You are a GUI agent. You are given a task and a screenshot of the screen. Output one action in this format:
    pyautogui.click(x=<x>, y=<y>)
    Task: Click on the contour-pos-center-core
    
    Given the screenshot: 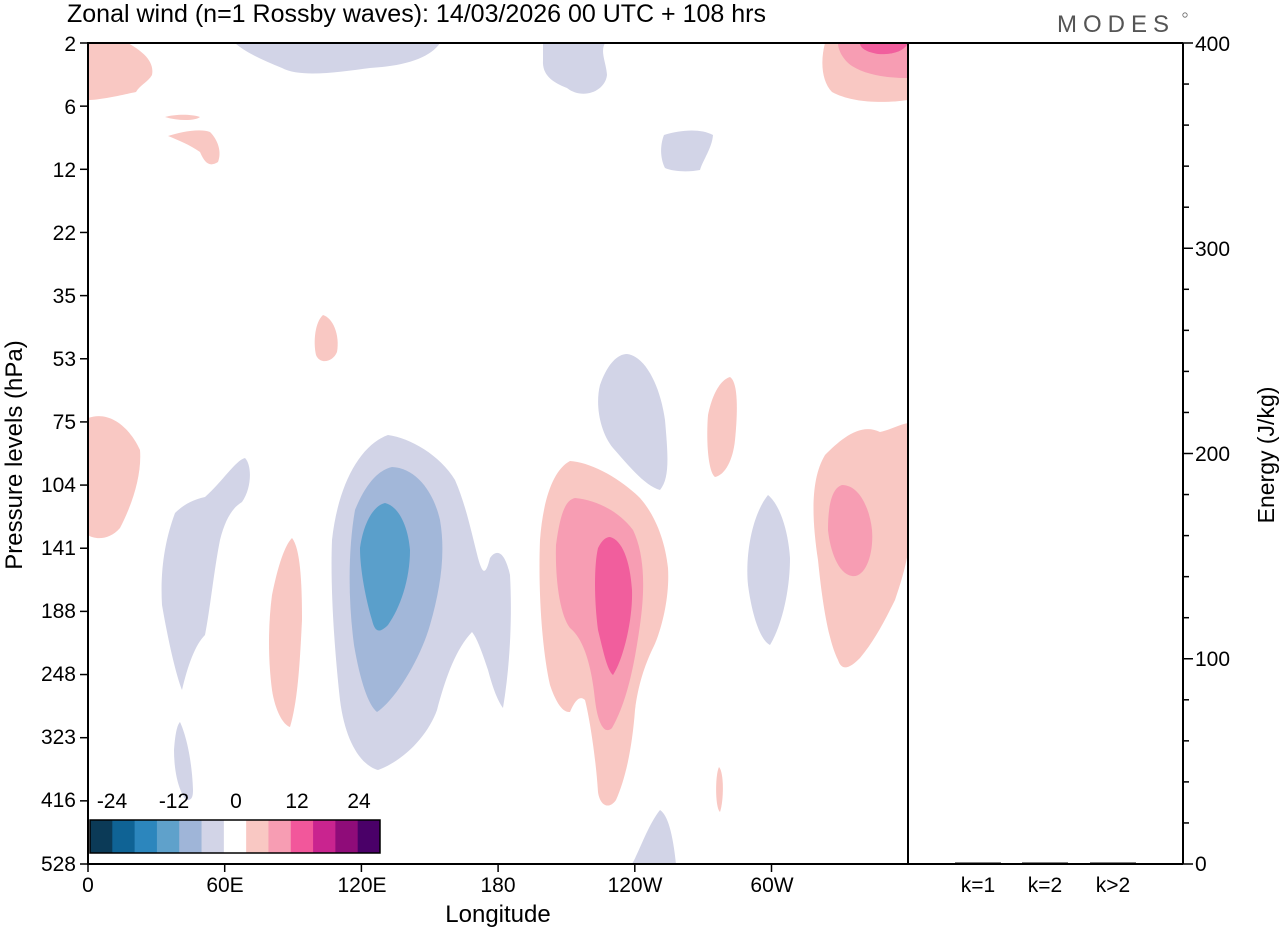 What is the action you would take?
    pyautogui.click(x=614, y=606)
    